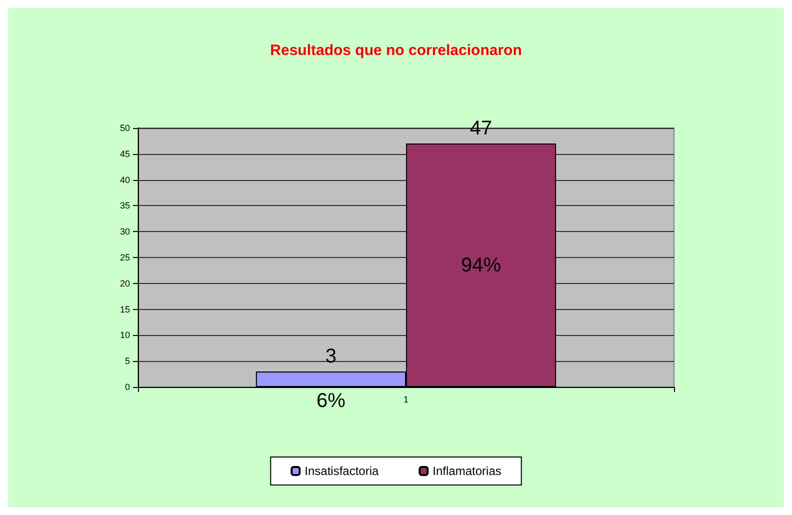  What do you see at coordinates (481, 265) in the screenshot?
I see `annotation: 94%` at bounding box center [481, 265].